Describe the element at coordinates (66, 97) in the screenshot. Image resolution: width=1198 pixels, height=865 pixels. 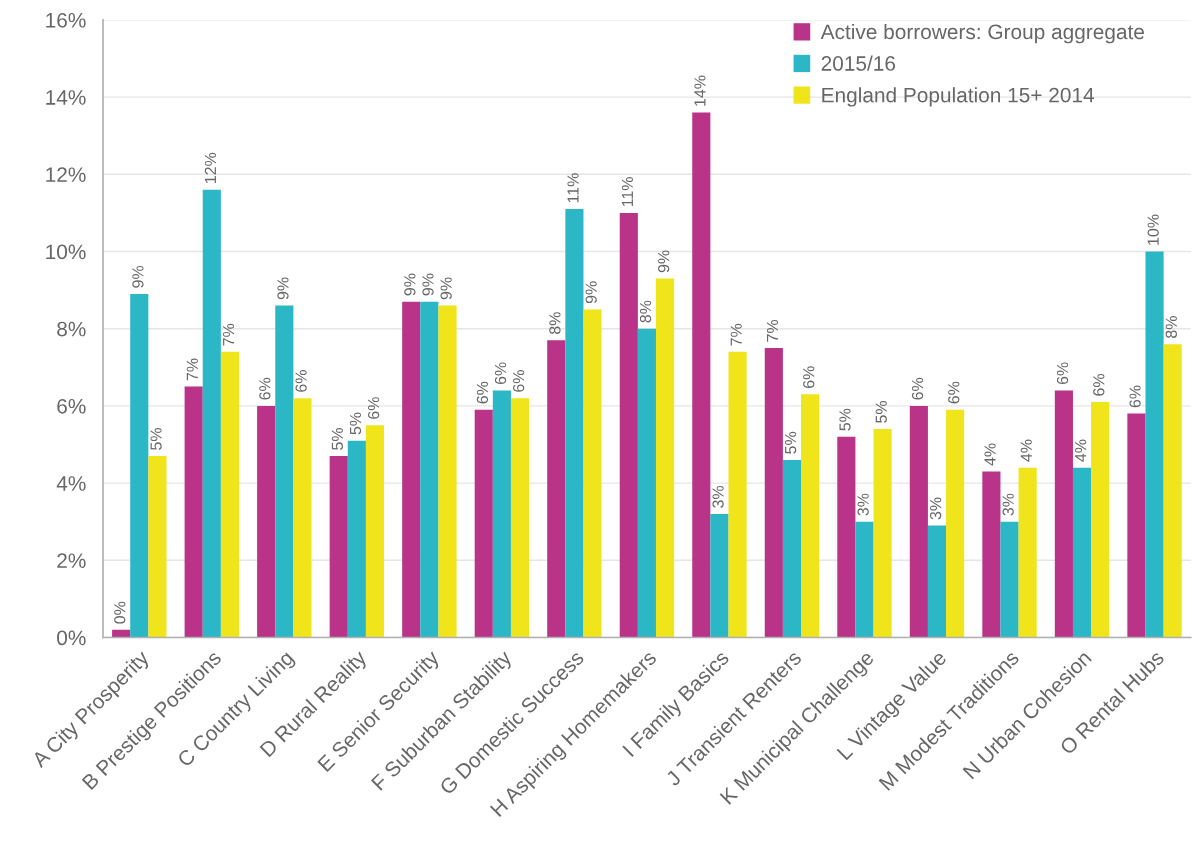
I see `y-tick-label: 14%` at that location.